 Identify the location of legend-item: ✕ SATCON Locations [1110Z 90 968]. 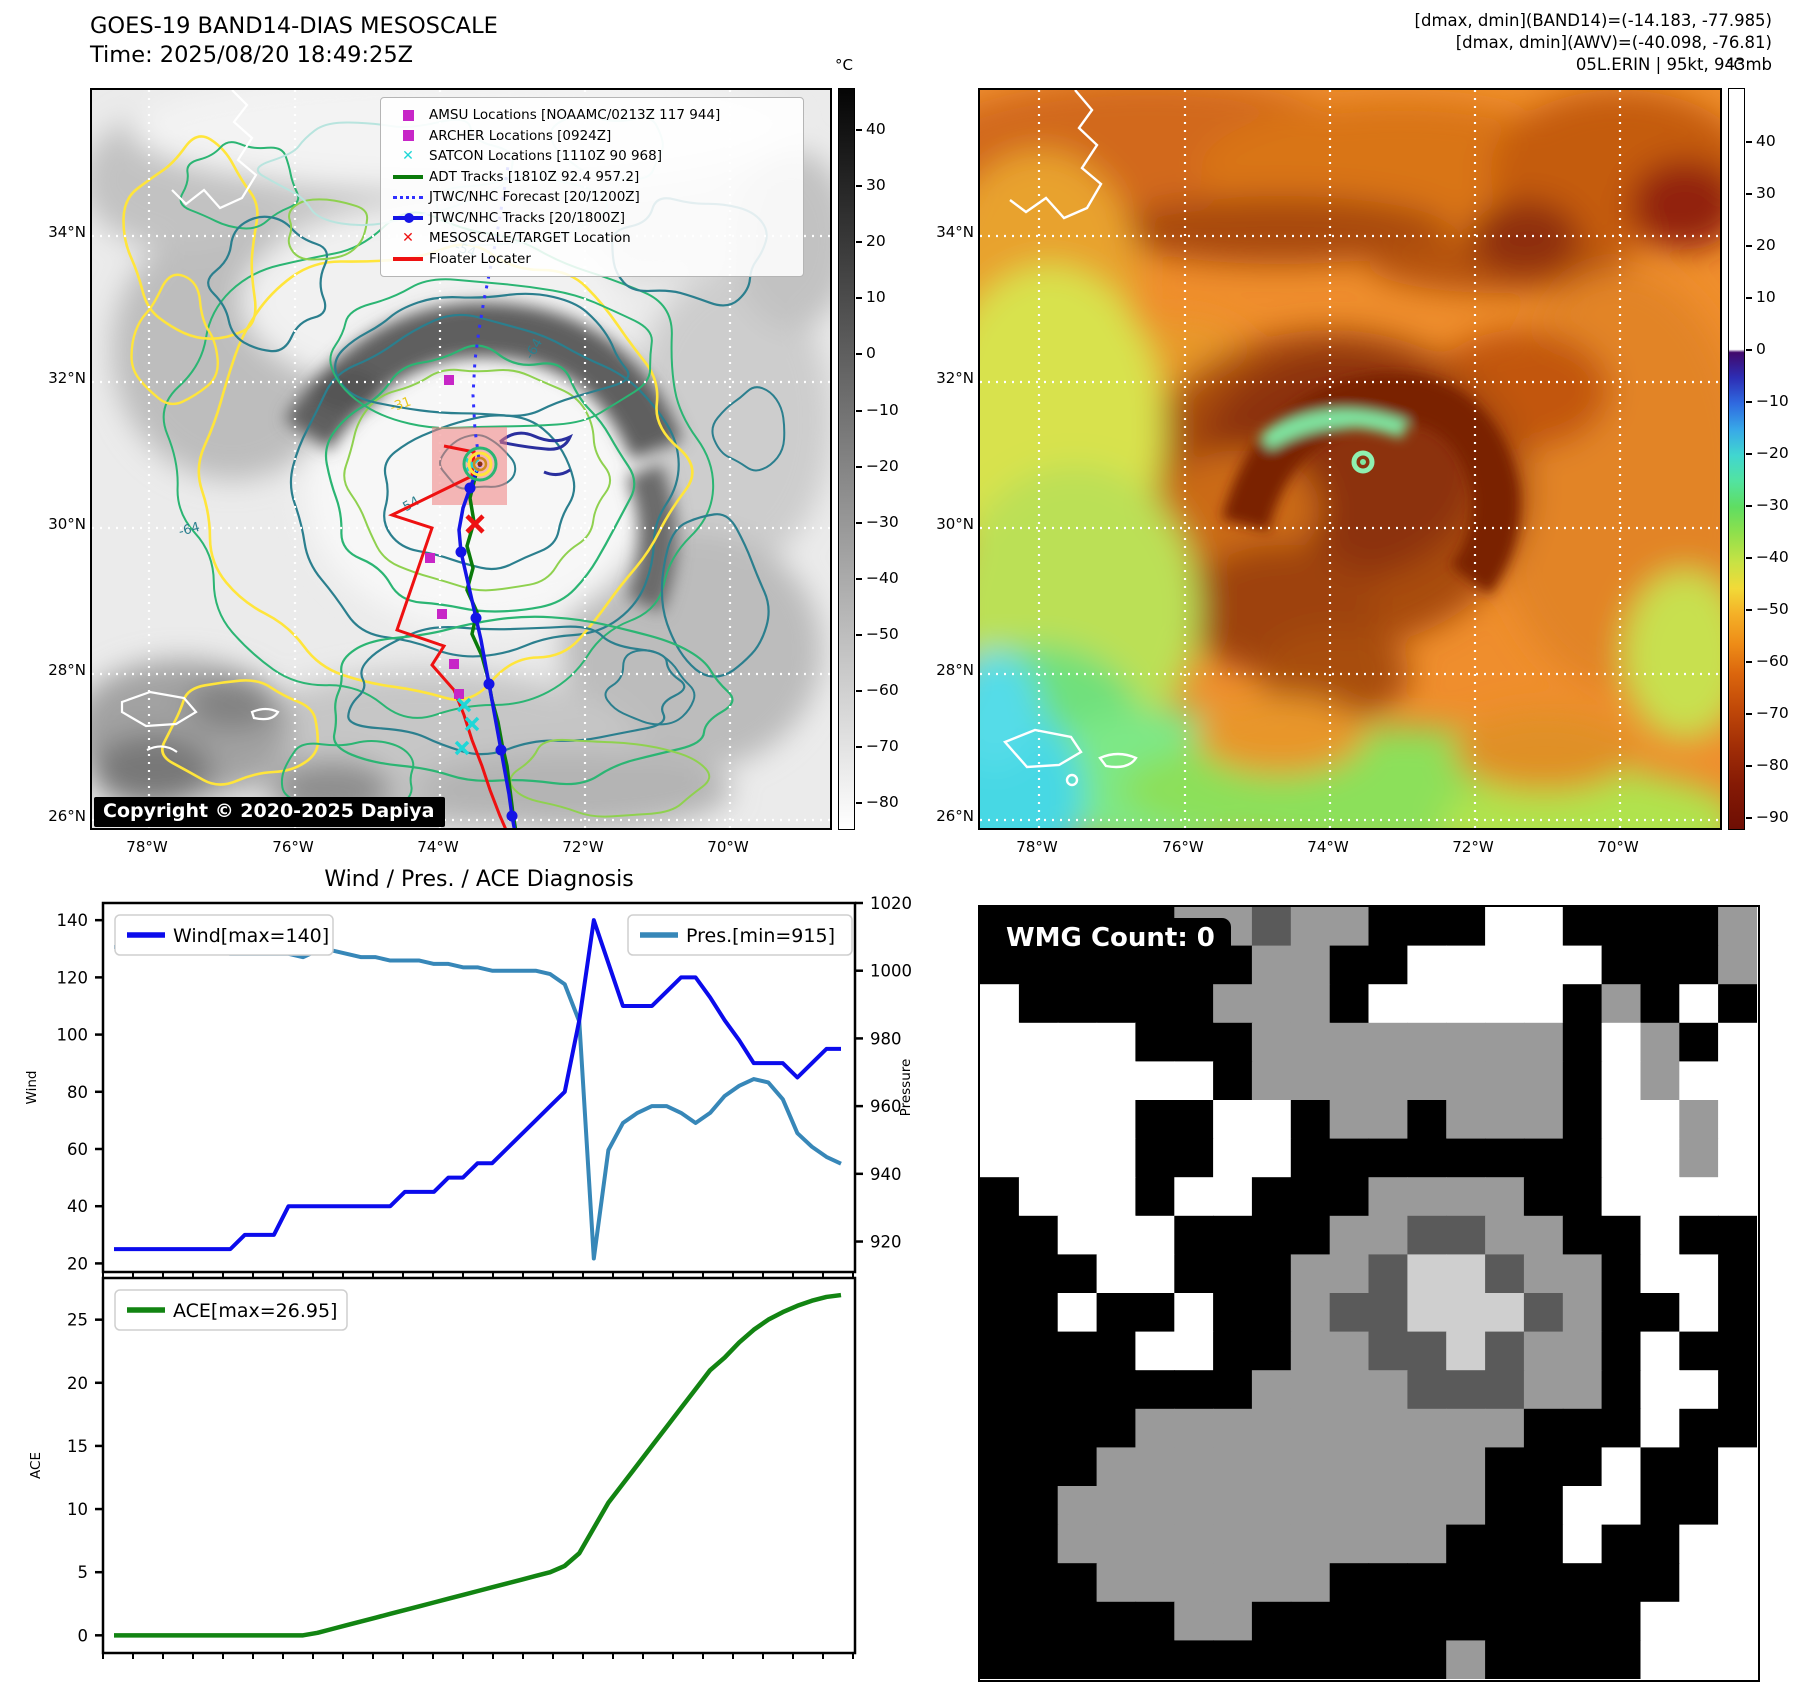
(591, 156).